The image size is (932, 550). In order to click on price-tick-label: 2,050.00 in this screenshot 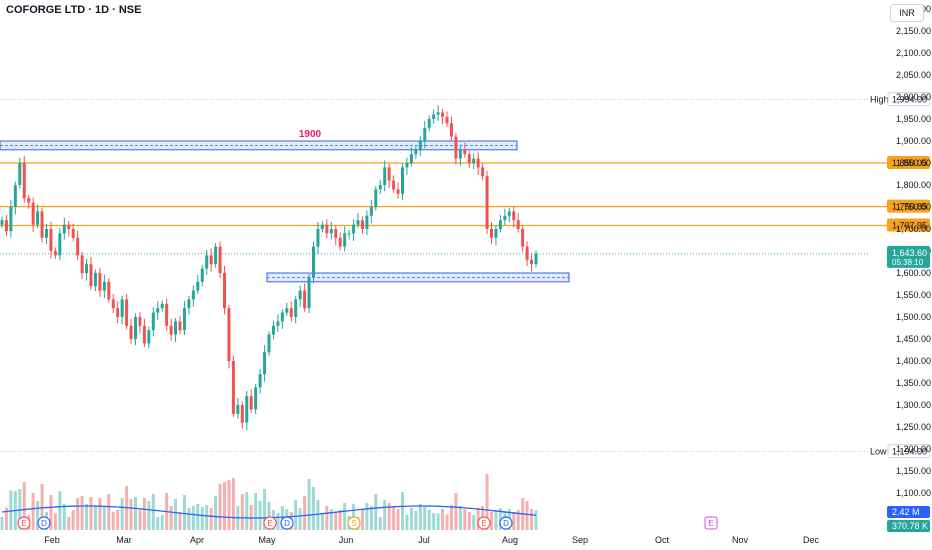, I will do `click(913, 75)`.